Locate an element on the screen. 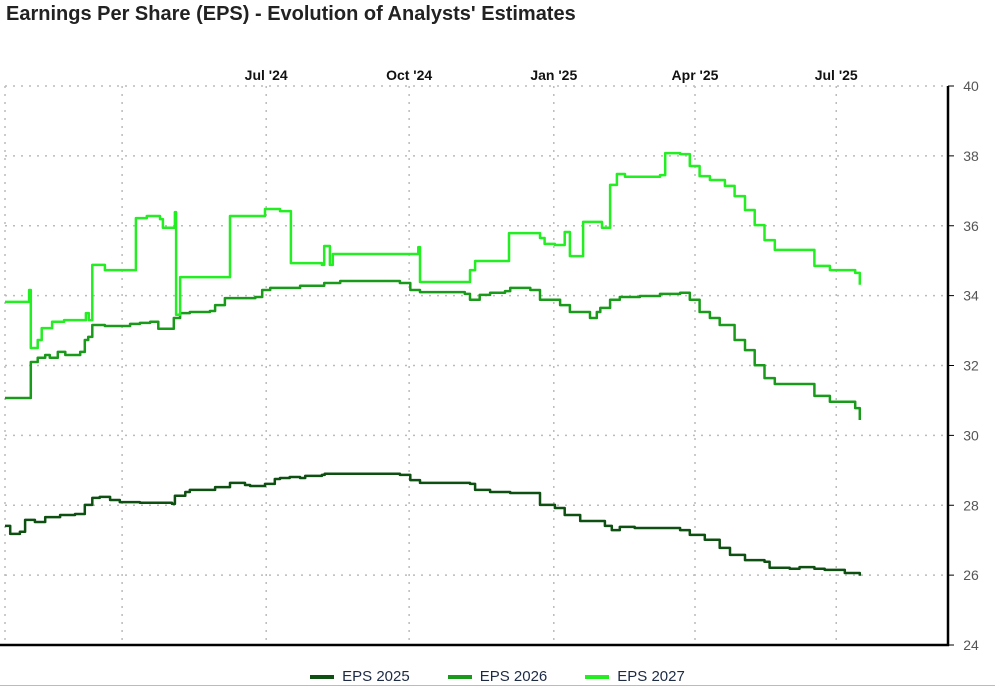  bottom-divider is located at coordinates (497, 685).